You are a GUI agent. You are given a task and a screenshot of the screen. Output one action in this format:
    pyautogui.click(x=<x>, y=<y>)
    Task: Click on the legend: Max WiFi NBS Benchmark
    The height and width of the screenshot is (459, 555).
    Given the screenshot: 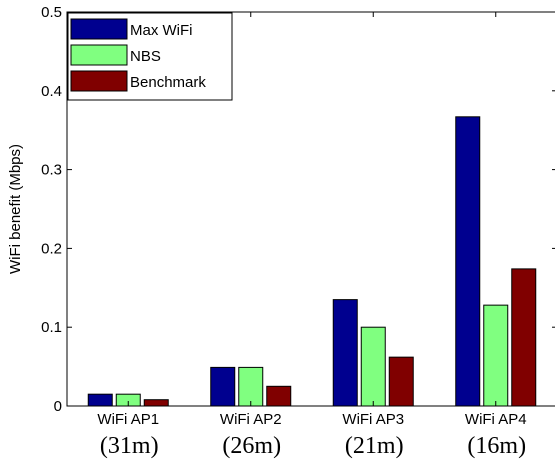 What is the action you would take?
    pyautogui.click(x=150, y=56)
    